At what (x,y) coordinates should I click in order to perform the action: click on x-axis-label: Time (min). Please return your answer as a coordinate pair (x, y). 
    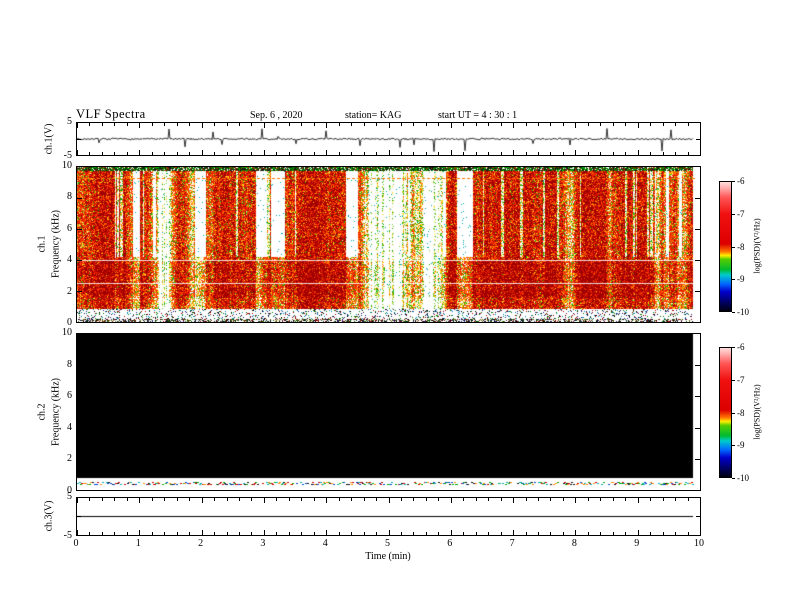
    Looking at the image, I should click on (388, 556).